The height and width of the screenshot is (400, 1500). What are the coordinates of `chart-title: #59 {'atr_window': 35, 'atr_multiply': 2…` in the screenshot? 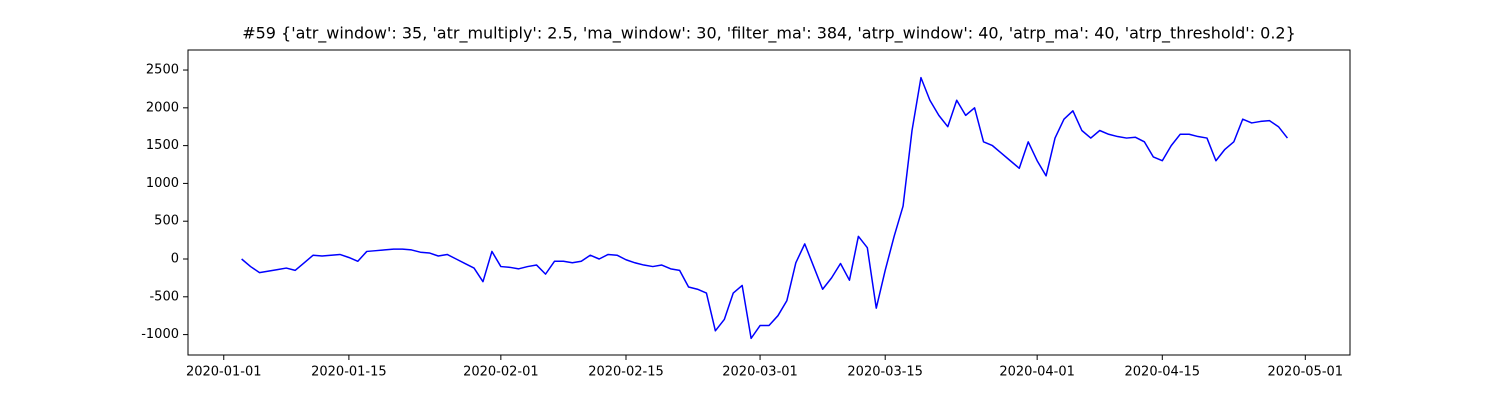 It's located at (769, 34).